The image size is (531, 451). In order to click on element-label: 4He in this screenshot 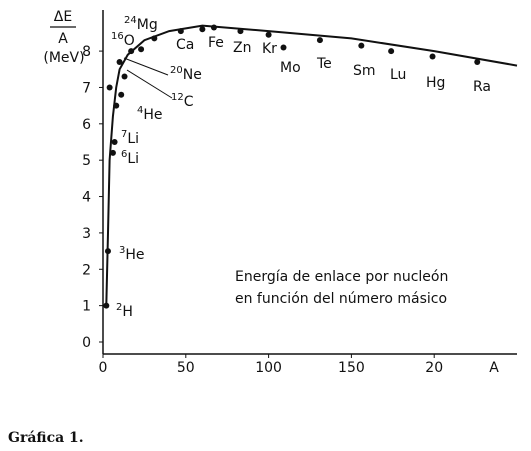, I will do `click(150, 114)`.